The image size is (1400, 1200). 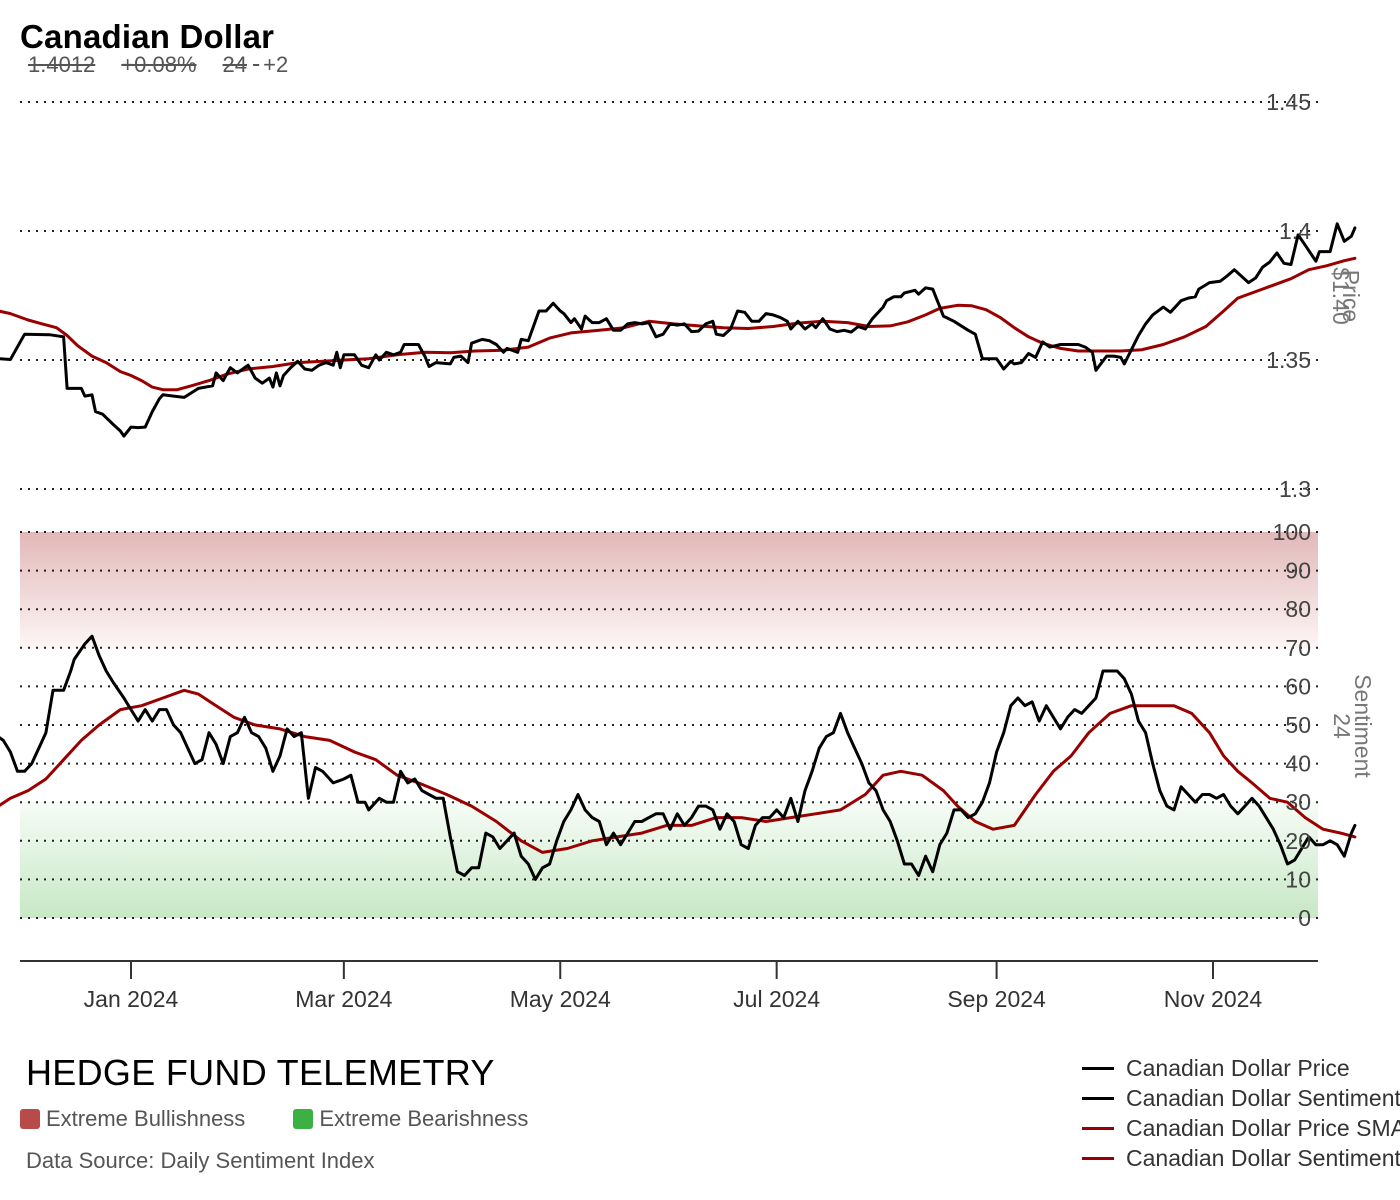 I want to click on bull-zone, so click(x=669, y=590).